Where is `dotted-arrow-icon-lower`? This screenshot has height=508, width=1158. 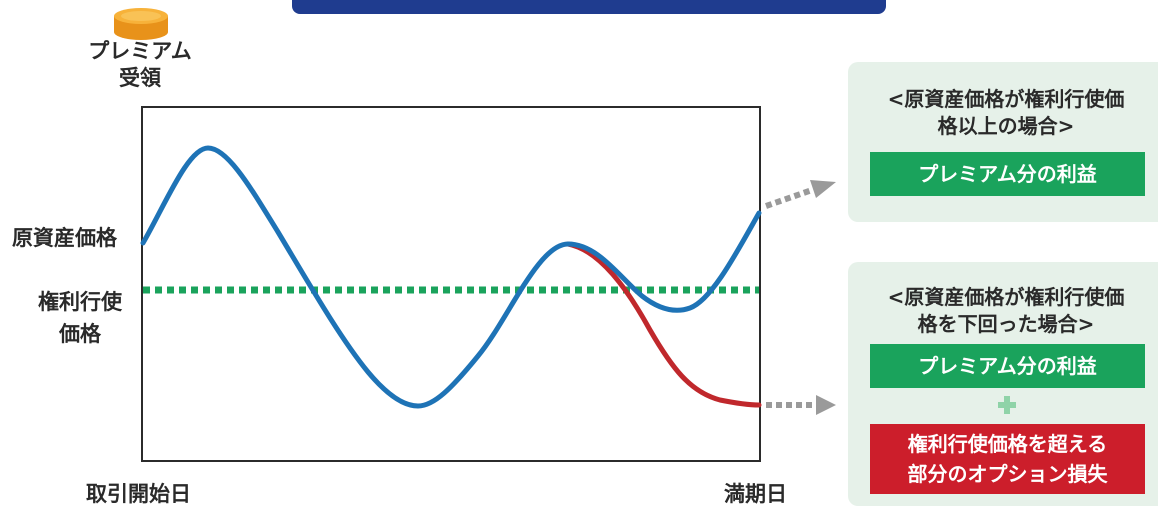
dotted-arrow-icon-lower is located at coordinates (801, 405).